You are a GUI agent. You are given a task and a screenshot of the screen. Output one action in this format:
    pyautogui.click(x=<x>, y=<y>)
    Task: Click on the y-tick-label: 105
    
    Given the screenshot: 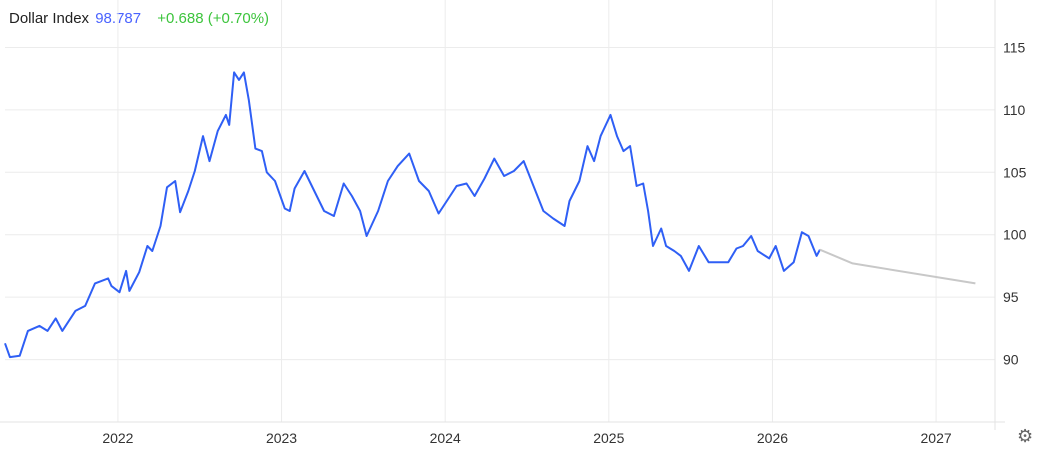 What is the action you would take?
    pyautogui.click(x=1015, y=172)
    